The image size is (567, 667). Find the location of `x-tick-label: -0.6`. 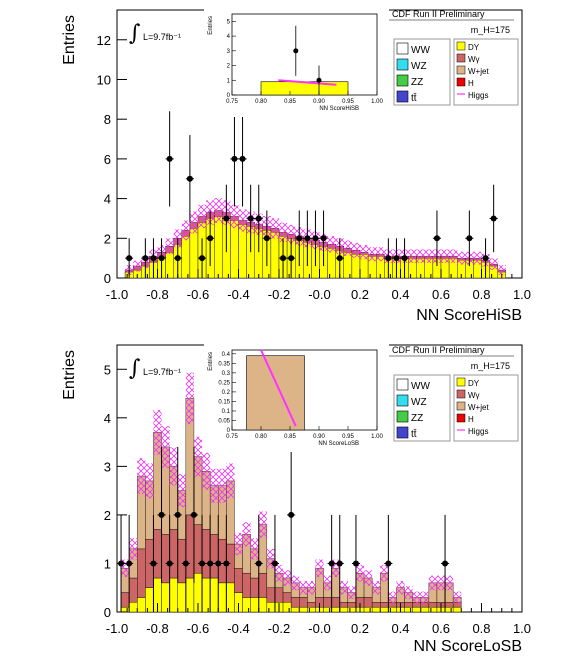

x-tick-label: -0.6 is located at coordinates (198, 628).